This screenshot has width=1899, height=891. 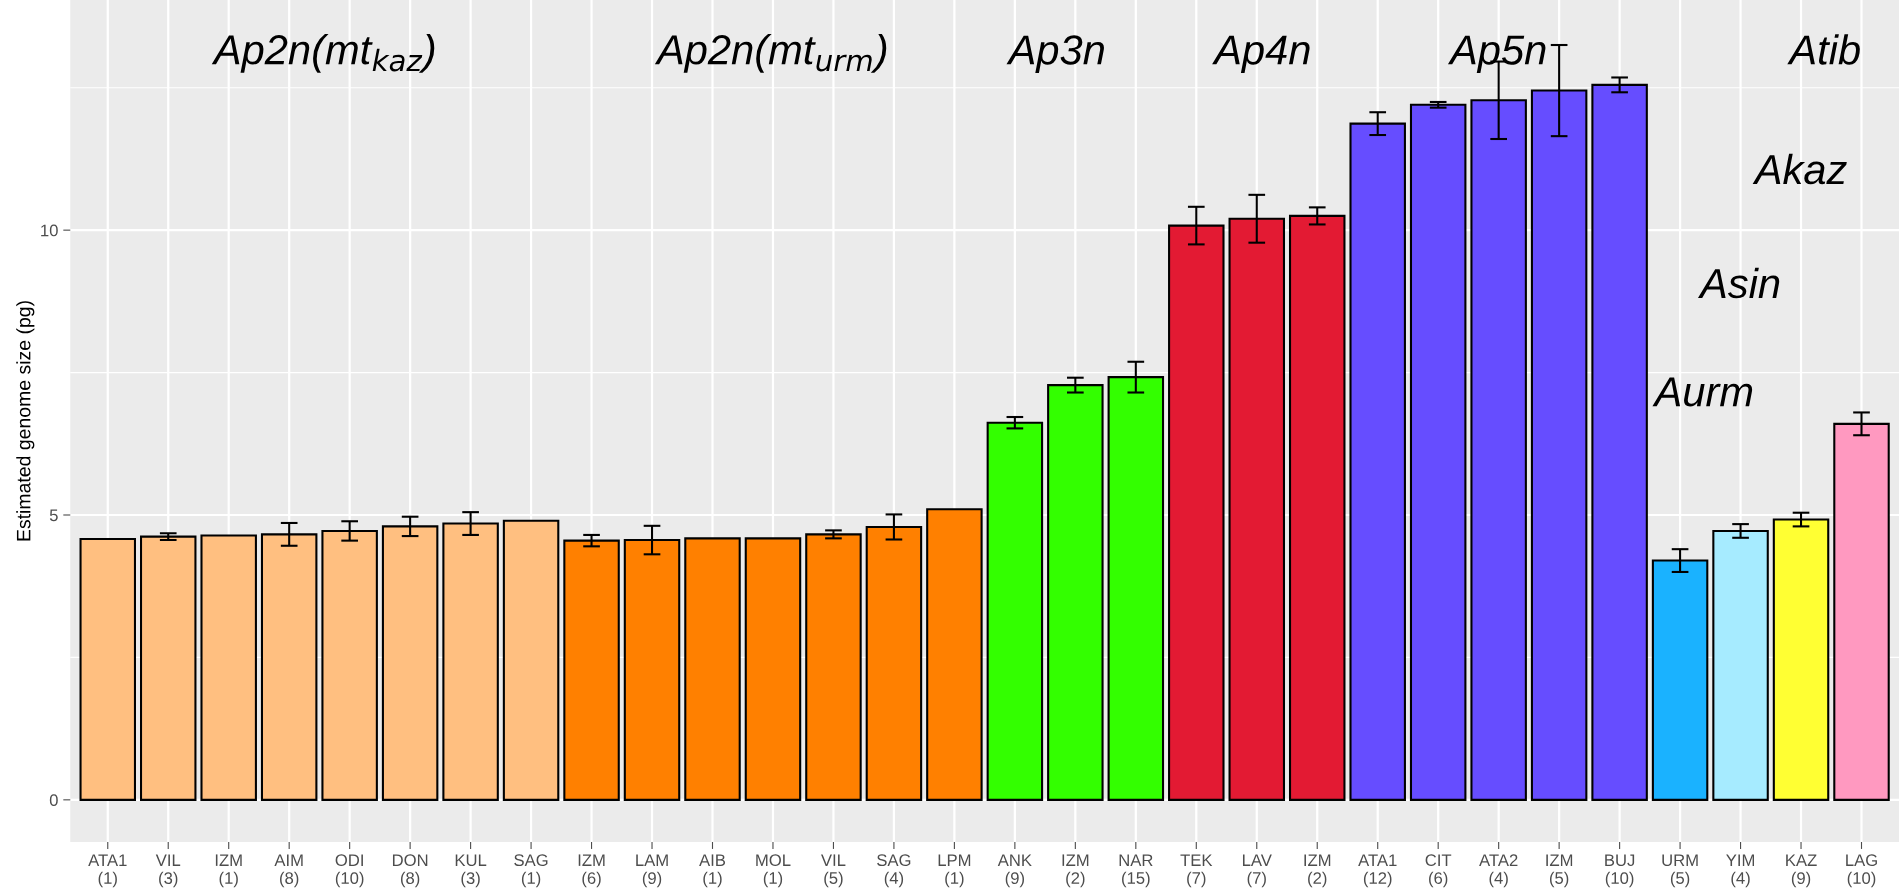 What do you see at coordinates (1801, 871) in the screenshot?
I see `x-tick-label: KAZ (9)` at bounding box center [1801, 871].